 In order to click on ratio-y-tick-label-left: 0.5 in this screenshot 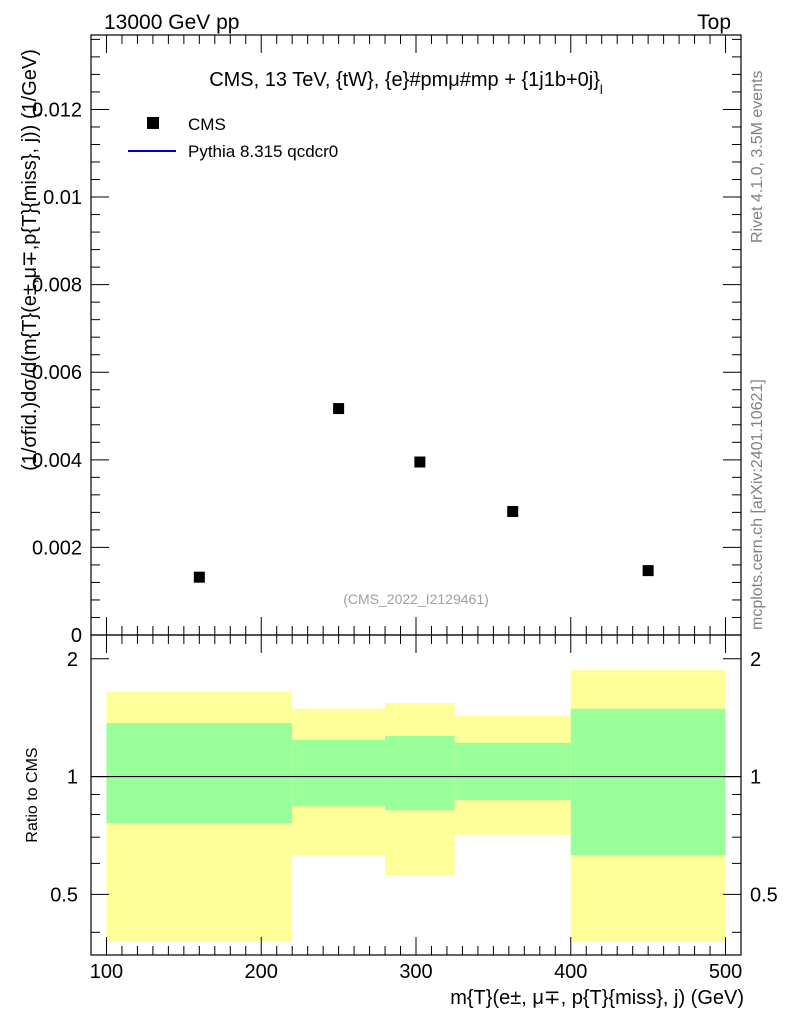, I will do `click(64, 895)`.